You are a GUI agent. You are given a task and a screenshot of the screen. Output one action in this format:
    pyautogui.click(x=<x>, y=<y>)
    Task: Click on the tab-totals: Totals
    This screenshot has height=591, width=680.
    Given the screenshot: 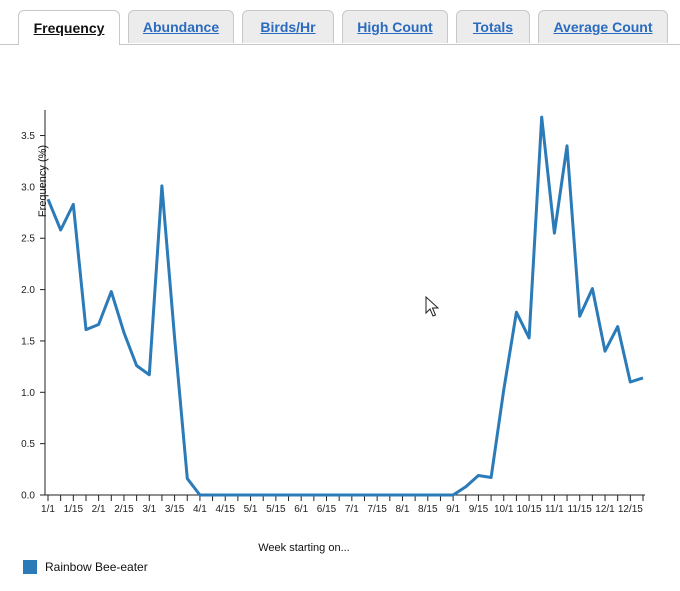 What is the action you would take?
    pyautogui.click(x=493, y=26)
    